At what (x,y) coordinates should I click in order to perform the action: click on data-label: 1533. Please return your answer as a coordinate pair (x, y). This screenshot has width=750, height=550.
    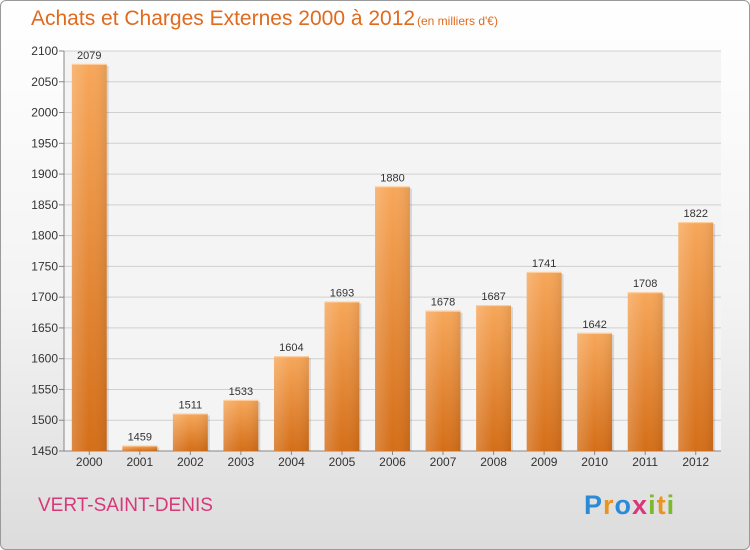
    Looking at the image, I should click on (241, 392).